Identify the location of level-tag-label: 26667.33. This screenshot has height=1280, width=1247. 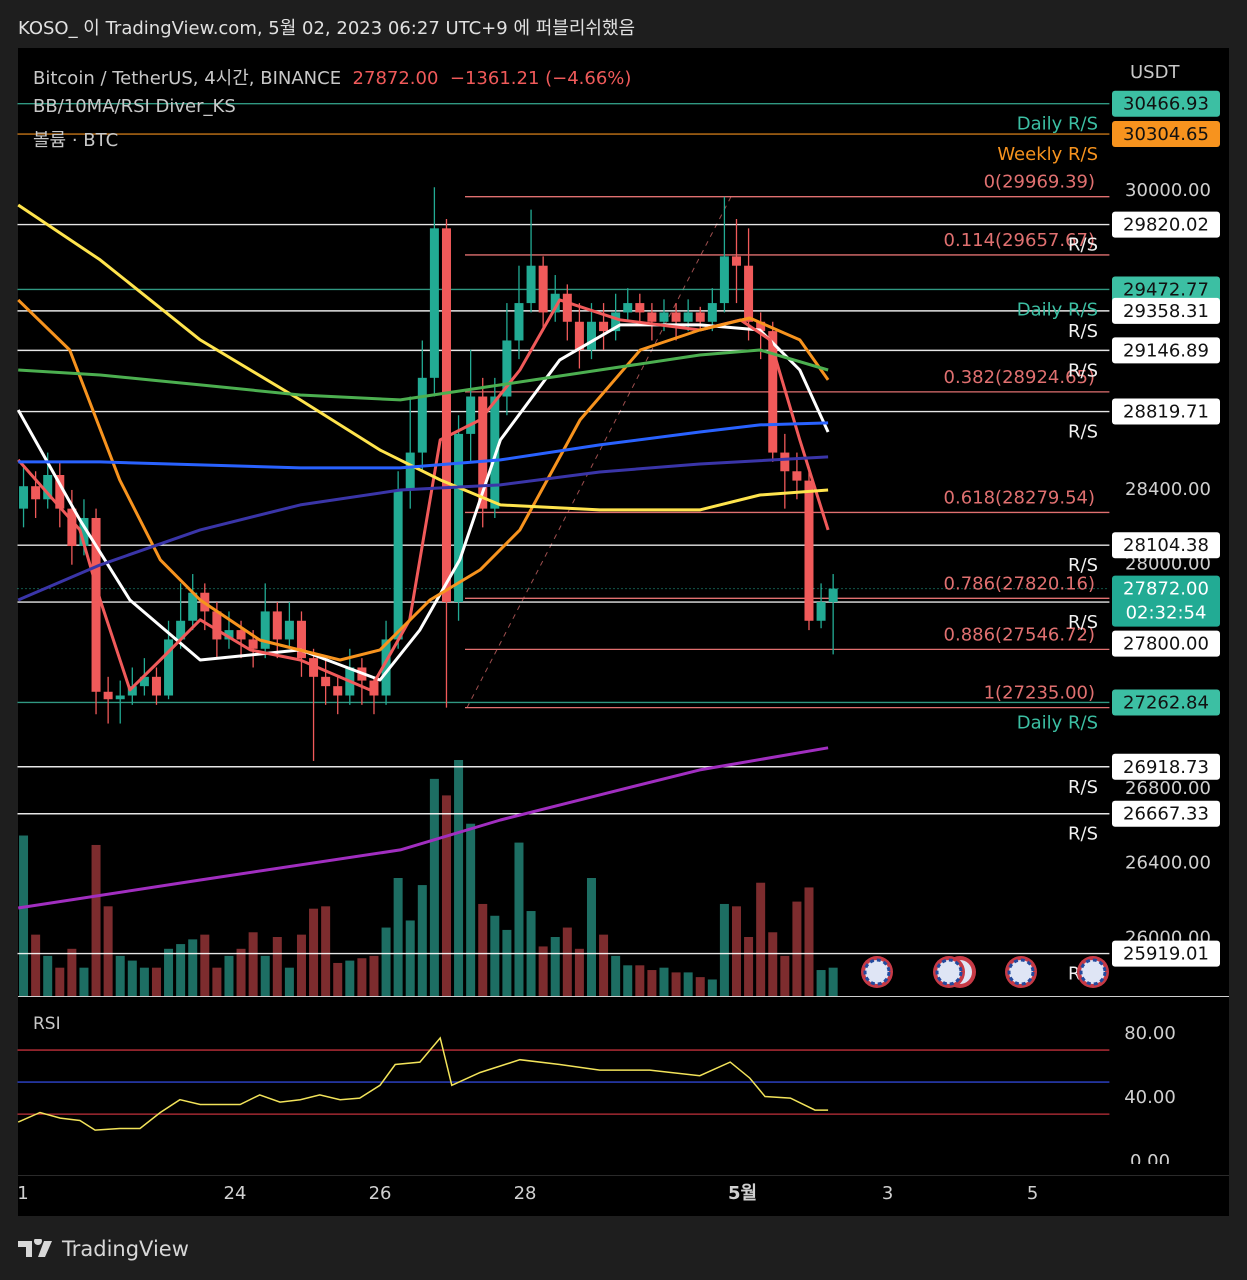
(1166, 814).